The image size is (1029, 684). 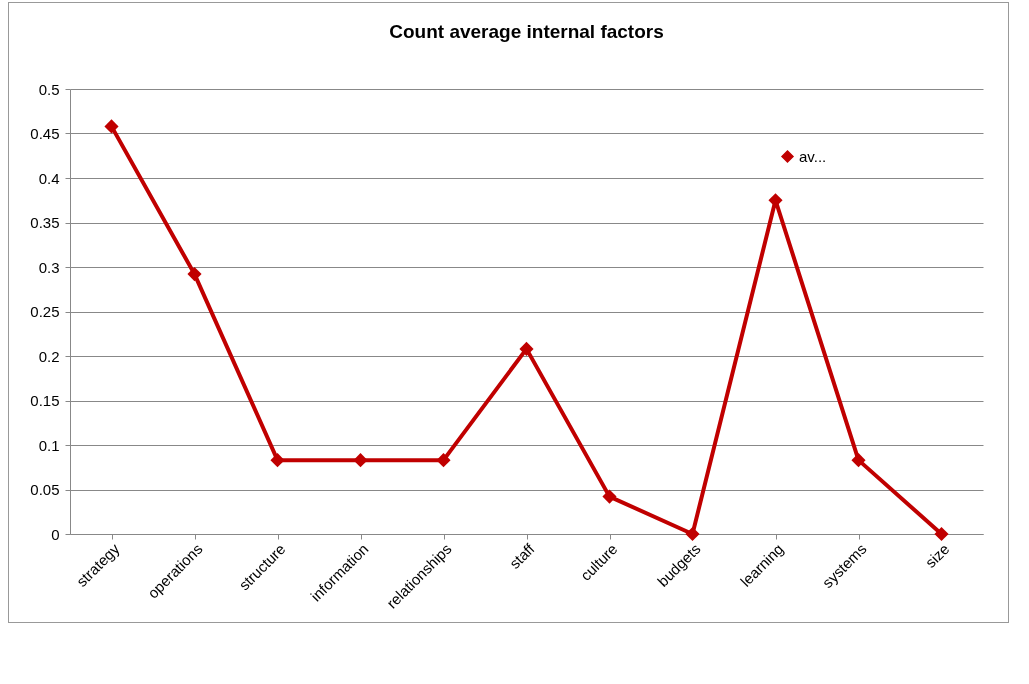 I want to click on y-tick-label: 0.15, so click(x=45, y=400).